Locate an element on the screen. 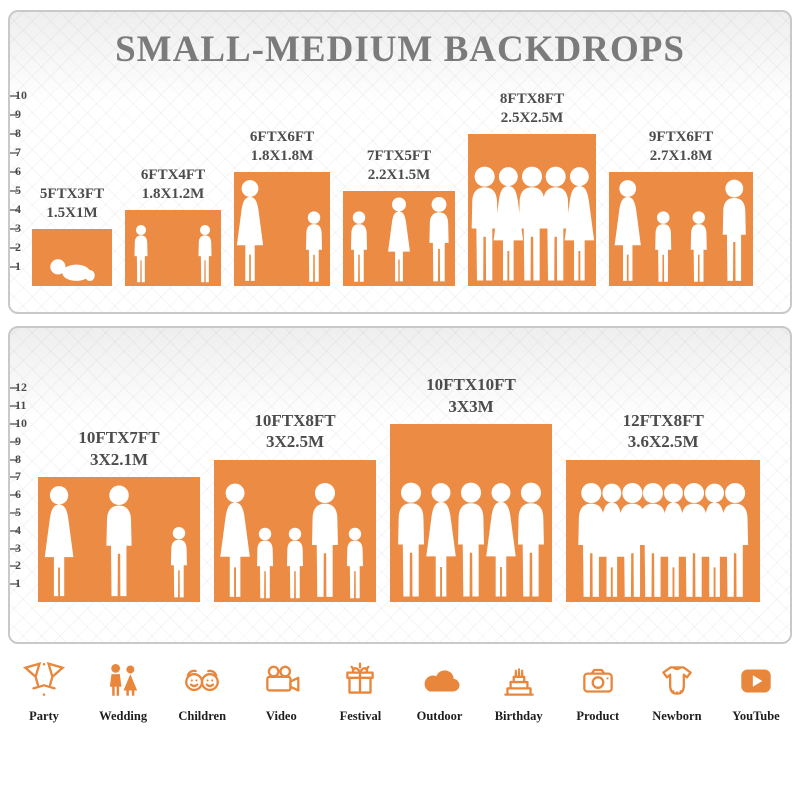 Image resolution: width=800 pixels, height=800 pixels. backdrop-size-feet: 6FTX6FT is located at coordinates (282, 137).